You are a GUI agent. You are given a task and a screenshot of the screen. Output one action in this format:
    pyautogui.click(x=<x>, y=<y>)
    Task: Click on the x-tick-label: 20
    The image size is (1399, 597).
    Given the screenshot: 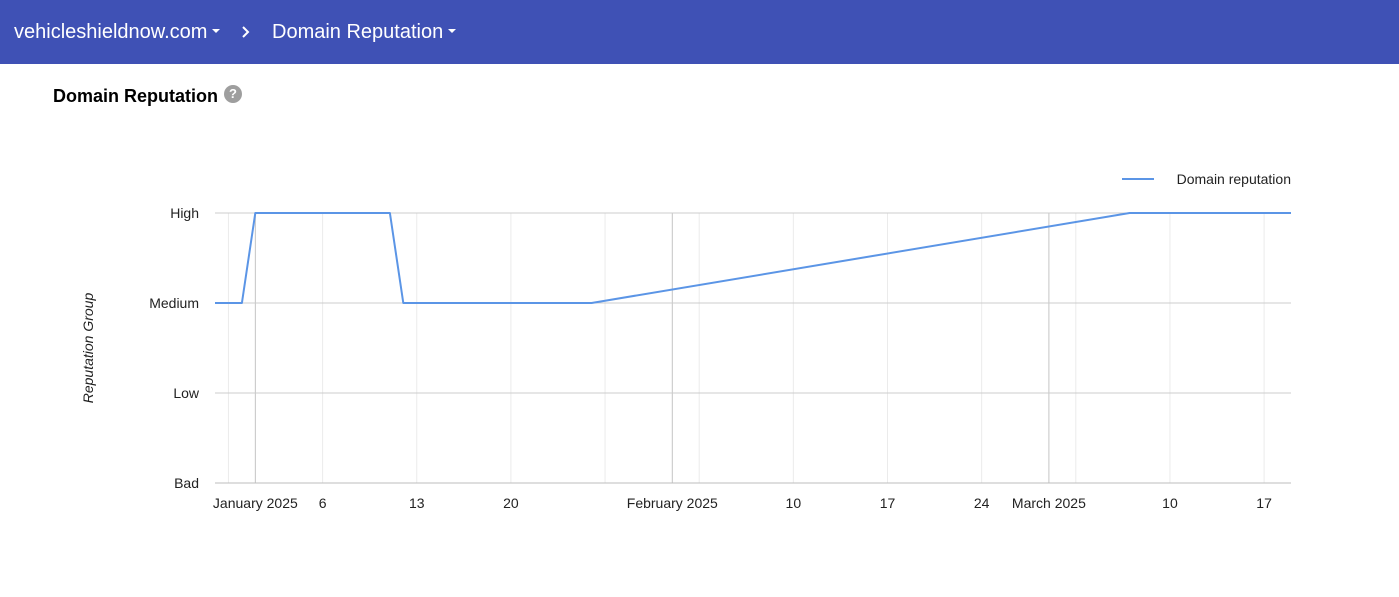 What is the action you would take?
    pyautogui.click(x=511, y=503)
    